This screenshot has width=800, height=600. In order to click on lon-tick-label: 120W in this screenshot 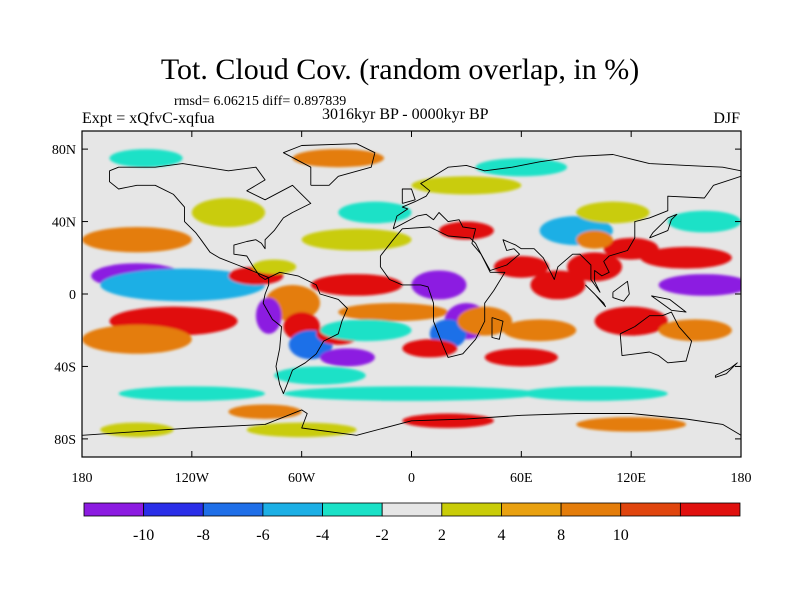, I will do `click(192, 478)`.